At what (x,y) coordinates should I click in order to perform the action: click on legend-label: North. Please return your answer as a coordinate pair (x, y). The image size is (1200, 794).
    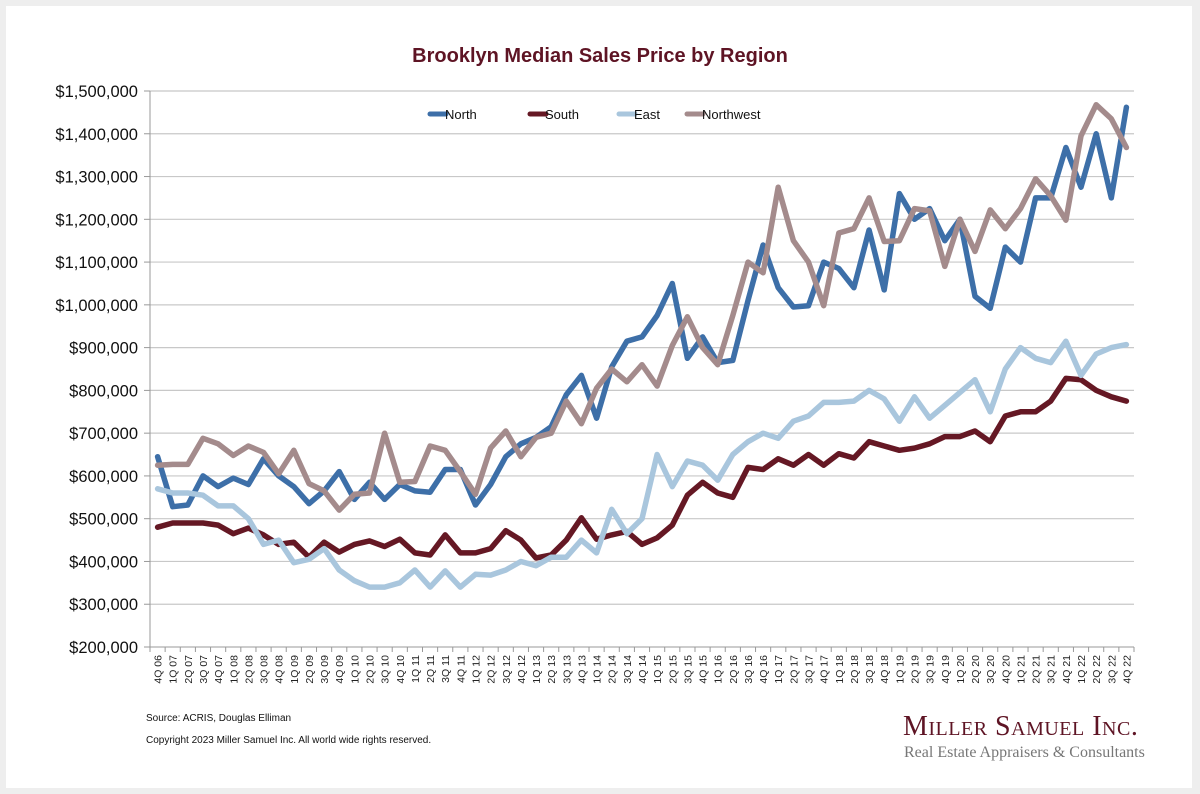
    Looking at the image, I should click on (461, 114).